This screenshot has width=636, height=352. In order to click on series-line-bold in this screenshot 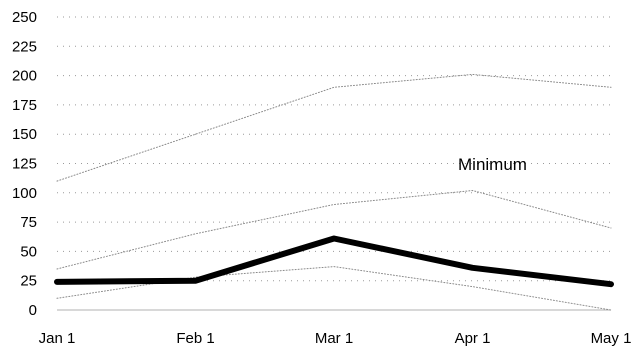, I will do `click(334, 261)`.